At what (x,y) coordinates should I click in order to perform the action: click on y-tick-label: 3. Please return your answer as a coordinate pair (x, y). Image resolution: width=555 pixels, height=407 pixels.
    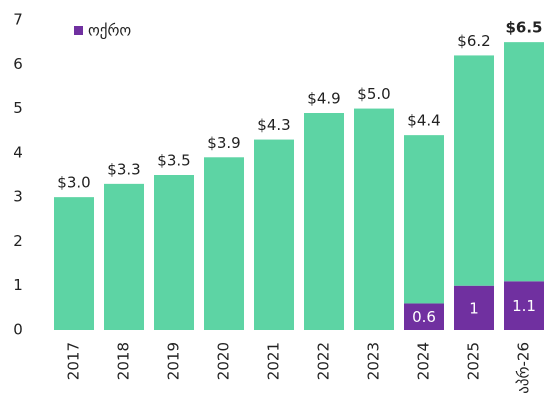
    Looking at the image, I should click on (18, 197).